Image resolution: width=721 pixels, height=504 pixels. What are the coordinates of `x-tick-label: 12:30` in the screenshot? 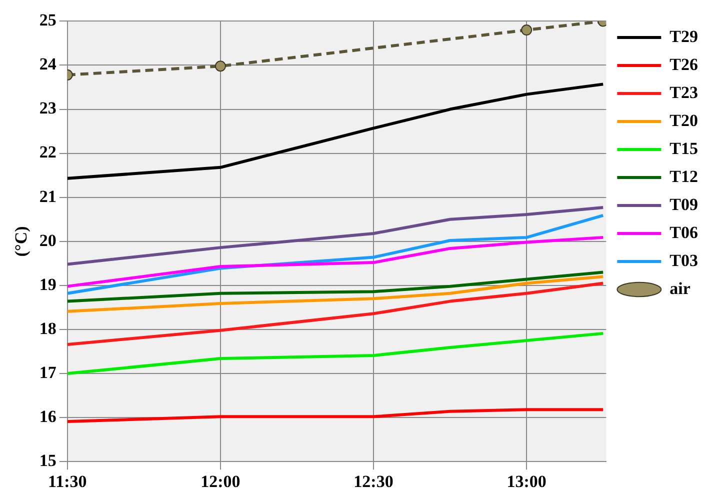 It's located at (374, 482).